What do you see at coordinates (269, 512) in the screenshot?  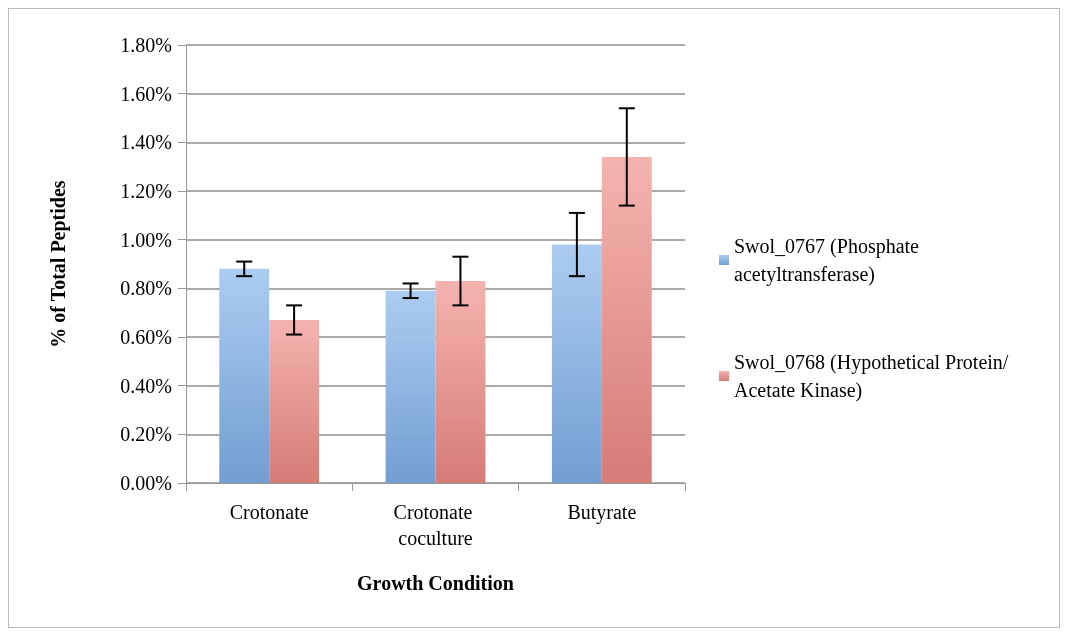 I see `x-tick-label: Crotonate` at bounding box center [269, 512].